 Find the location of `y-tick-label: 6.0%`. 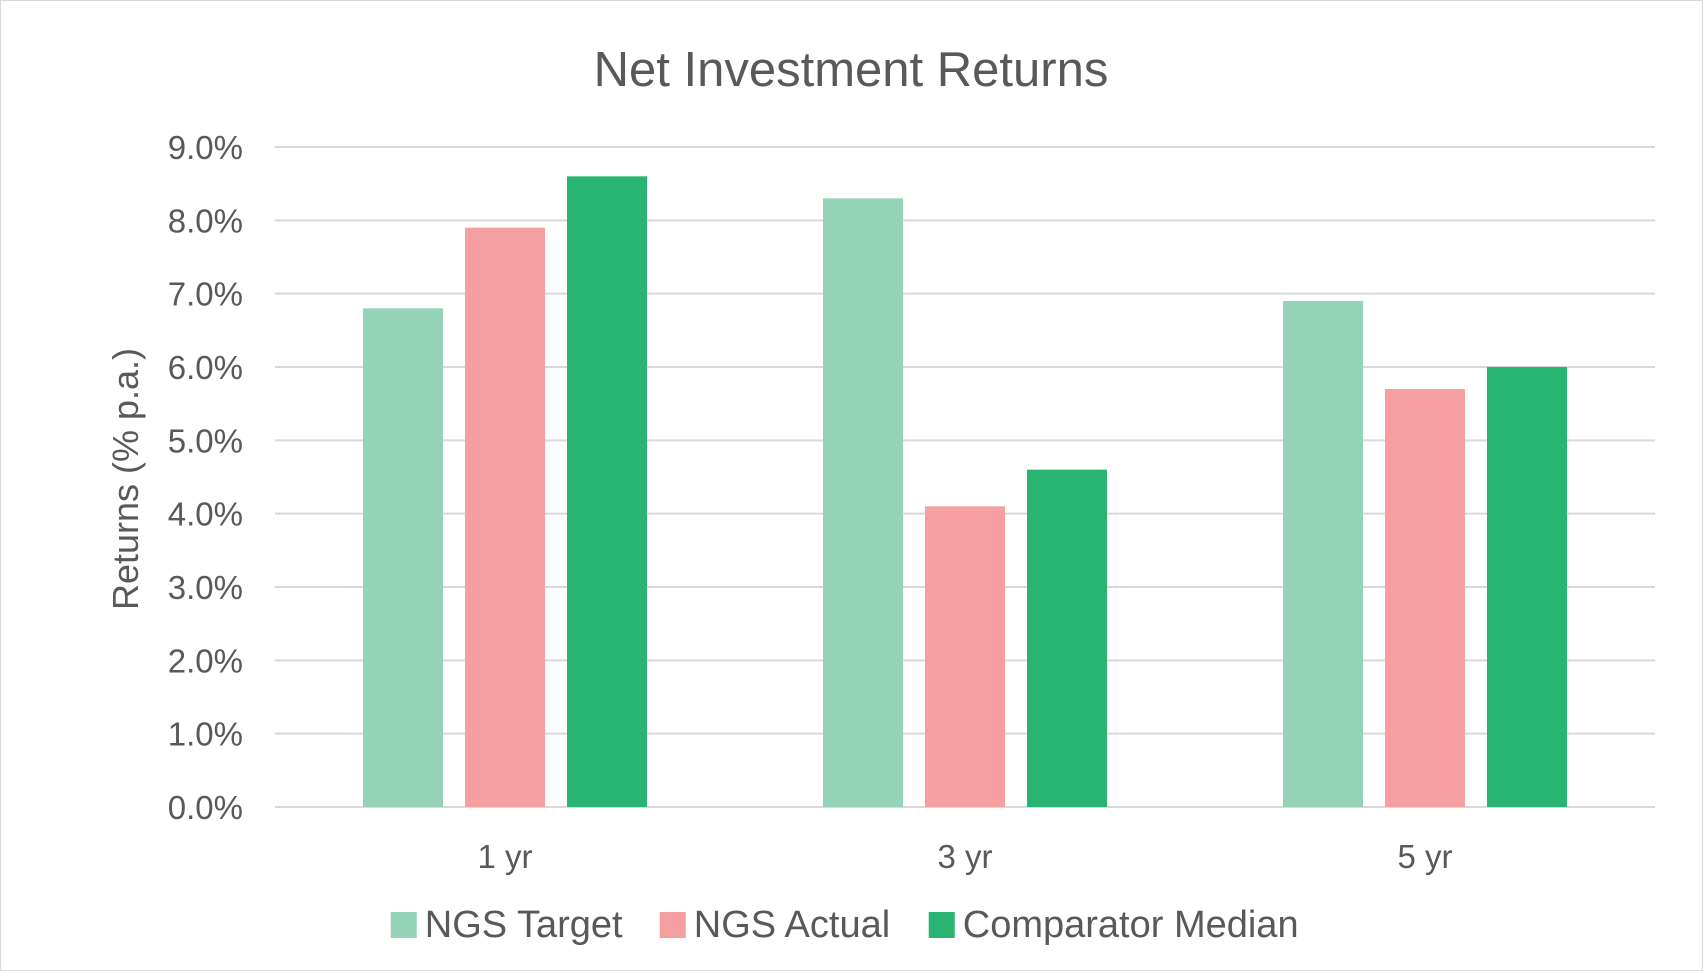

y-tick-label: 6.0% is located at coordinates (205, 367).